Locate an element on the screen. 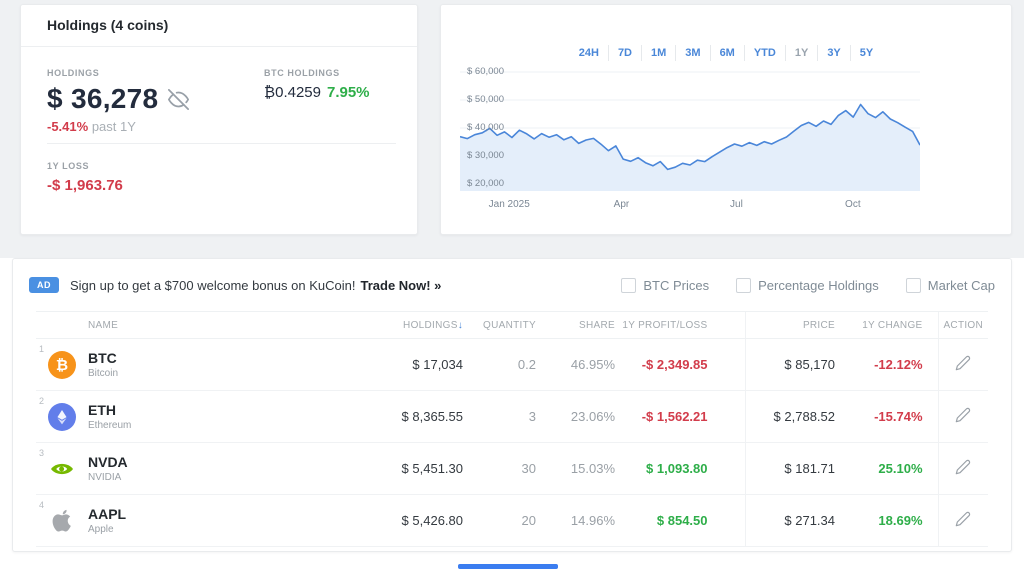 This screenshot has height=569, width=1024. range-1m: 1M is located at coordinates (658, 53).